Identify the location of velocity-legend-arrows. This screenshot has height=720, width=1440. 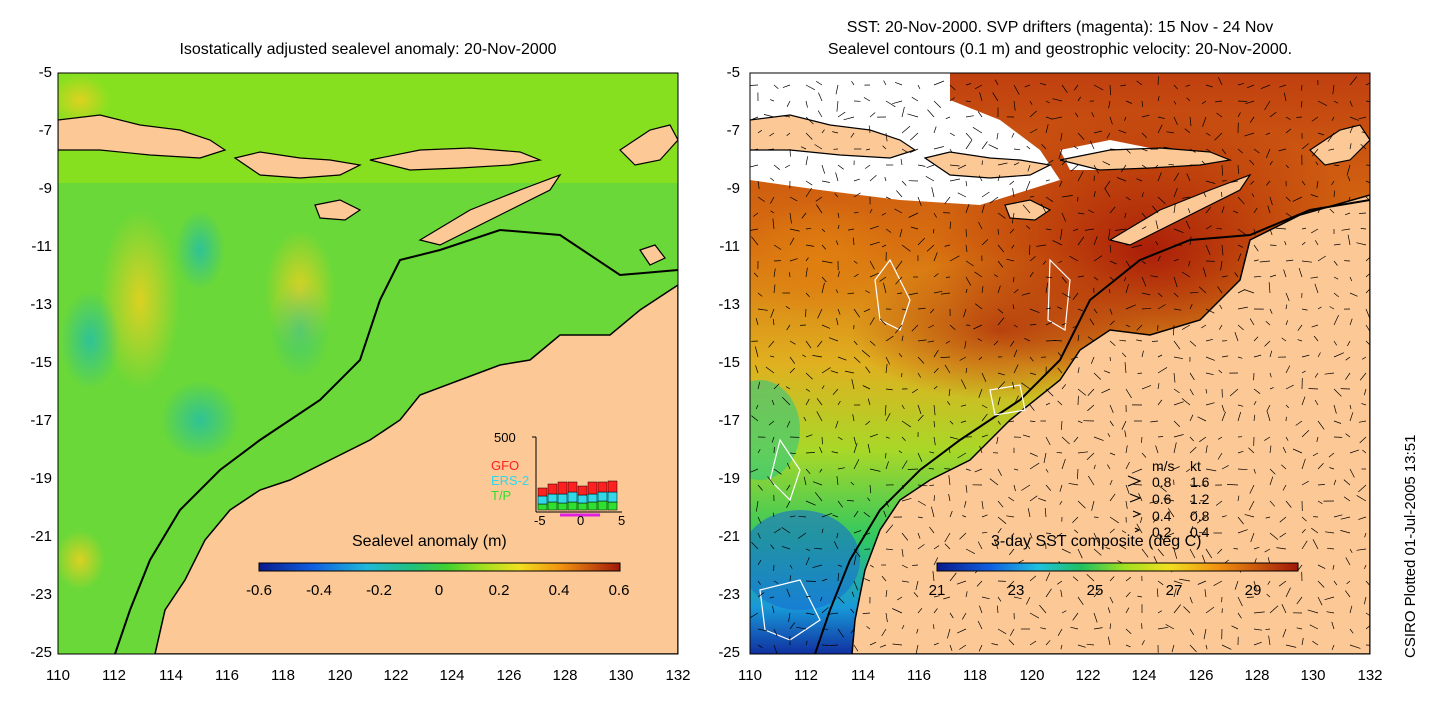
(1134, 504).